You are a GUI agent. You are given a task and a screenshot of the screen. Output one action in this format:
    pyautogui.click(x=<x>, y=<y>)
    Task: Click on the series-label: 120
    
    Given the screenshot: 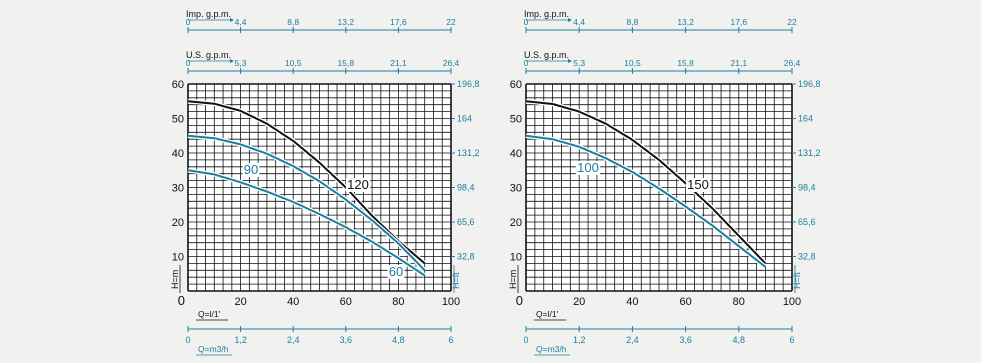 What is the action you would take?
    pyautogui.click(x=358, y=184)
    